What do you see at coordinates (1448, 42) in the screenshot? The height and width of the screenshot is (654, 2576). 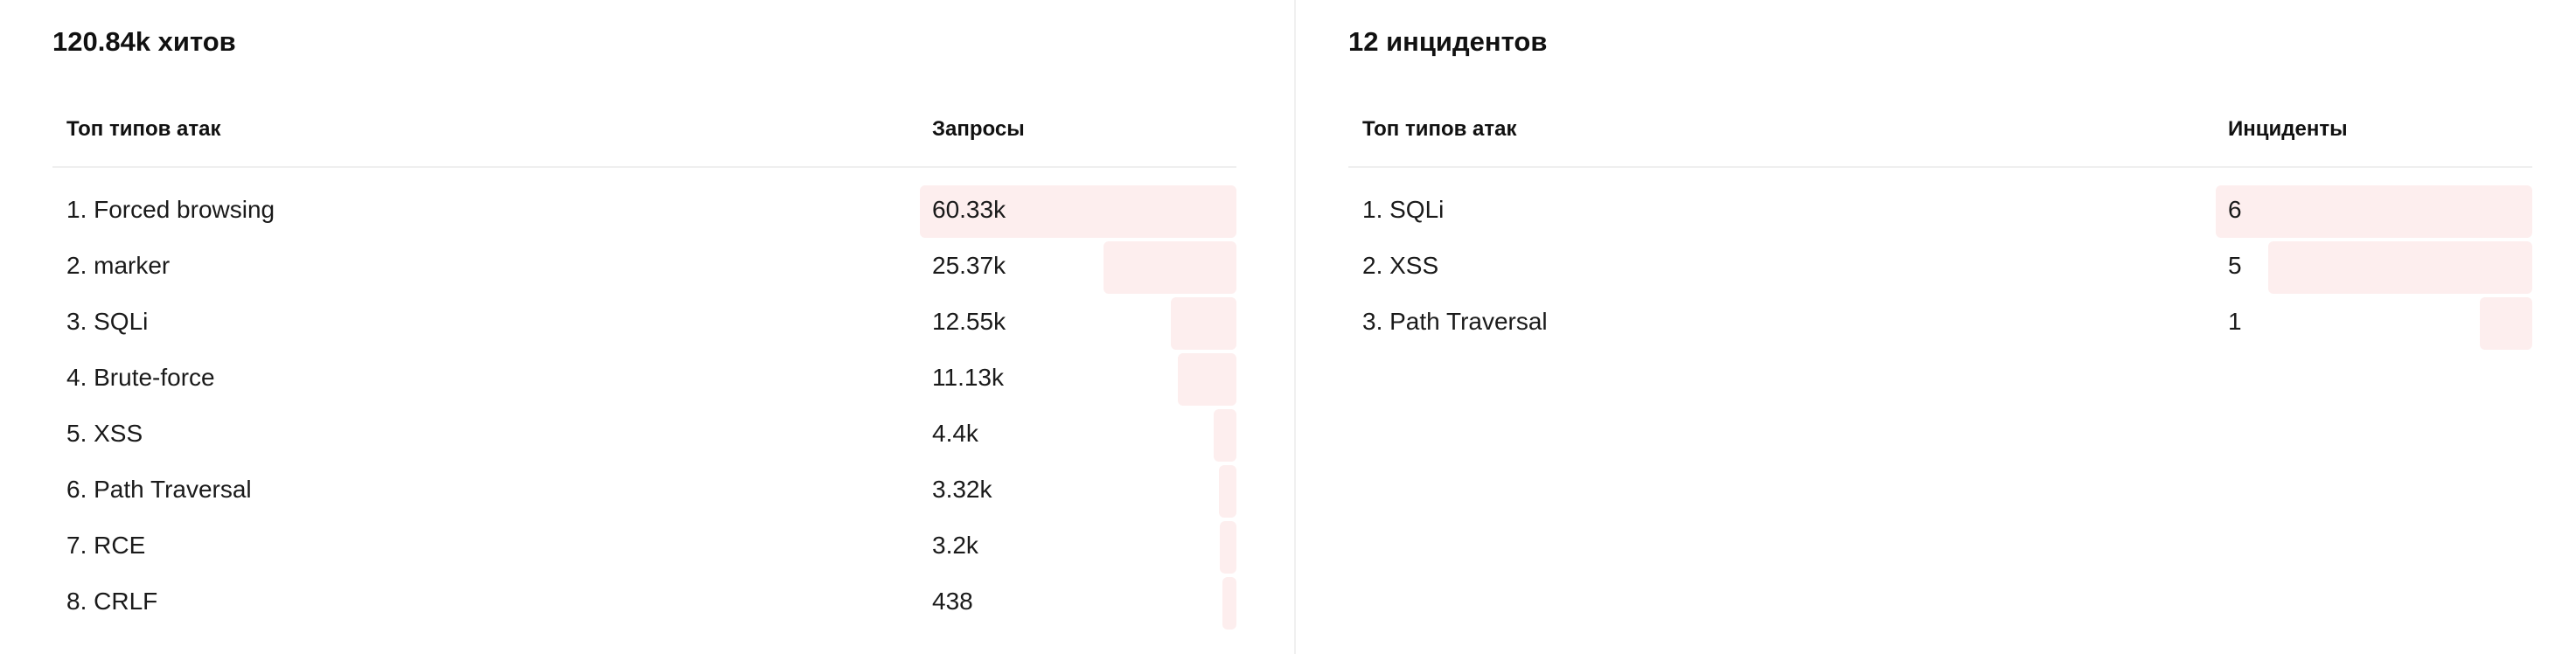 I see `incidents-panel-title: 12 инцидентов` at bounding box center [1448, 42].